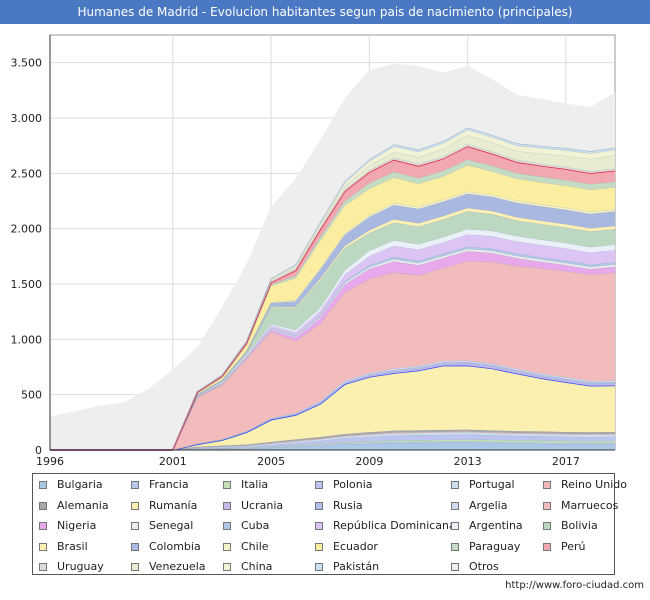 The image size is (650, 600). I want to click on y-tick-label: 0, so click(38, 450).